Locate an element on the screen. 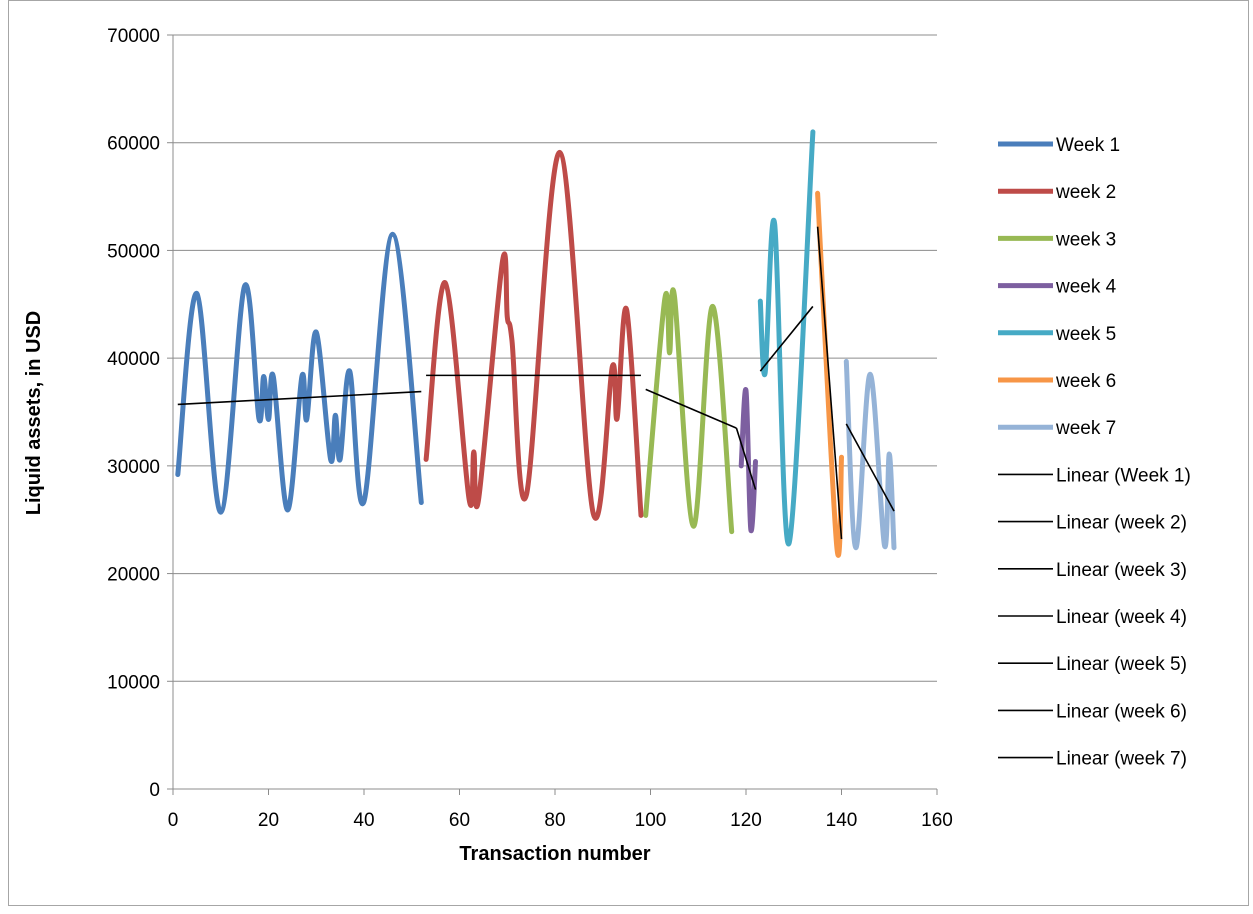 The image size is (1253, 914). x-tick-label: 80 is located at coordinates (554, 820).